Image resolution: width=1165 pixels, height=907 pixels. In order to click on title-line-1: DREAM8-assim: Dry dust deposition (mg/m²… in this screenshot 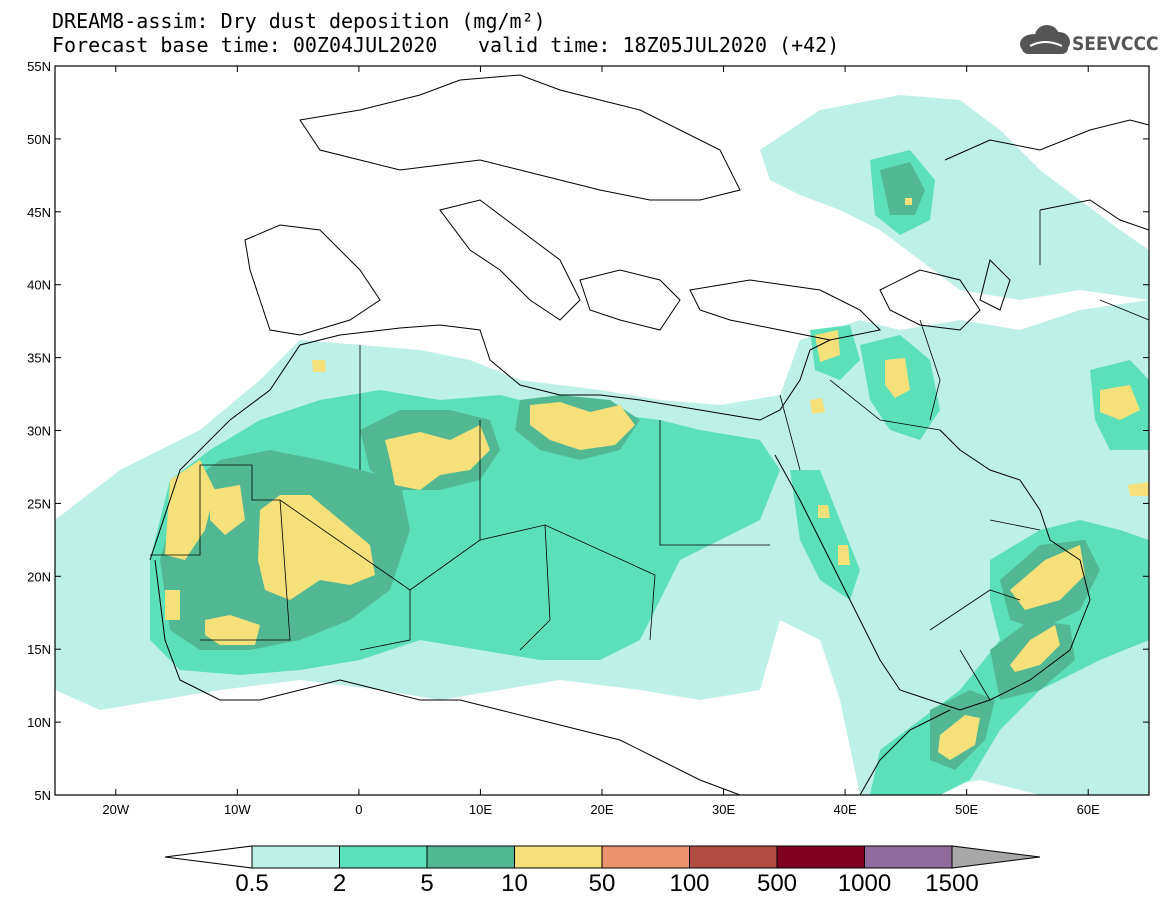, I will do `click(299, 21)`.